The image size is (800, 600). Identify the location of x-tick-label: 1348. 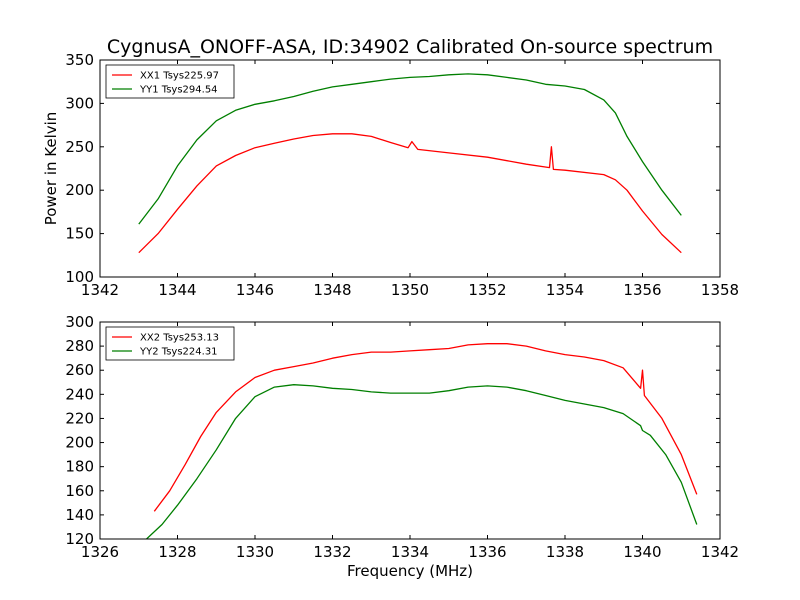
(332, 290).